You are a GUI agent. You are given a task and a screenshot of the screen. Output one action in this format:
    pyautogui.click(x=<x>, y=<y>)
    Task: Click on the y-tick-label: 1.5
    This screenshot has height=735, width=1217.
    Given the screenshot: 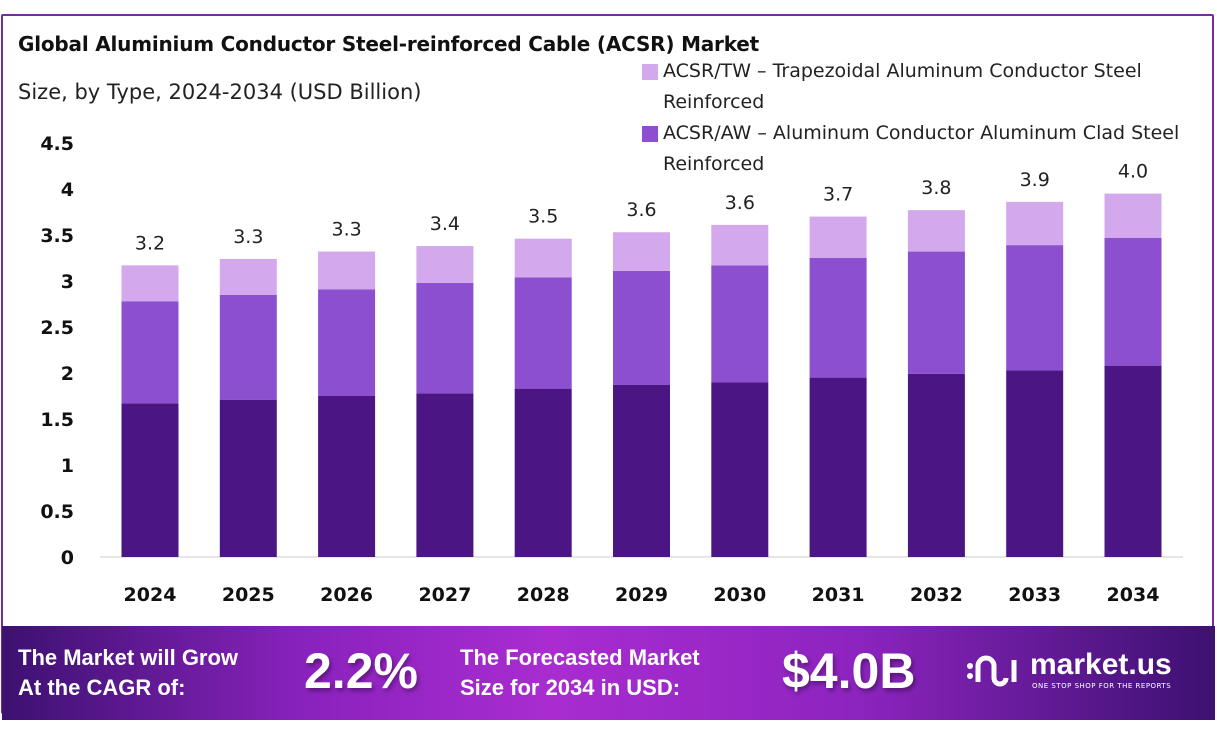 What is the action you would take?
    pyautogui.click(x=57, y=420)
    